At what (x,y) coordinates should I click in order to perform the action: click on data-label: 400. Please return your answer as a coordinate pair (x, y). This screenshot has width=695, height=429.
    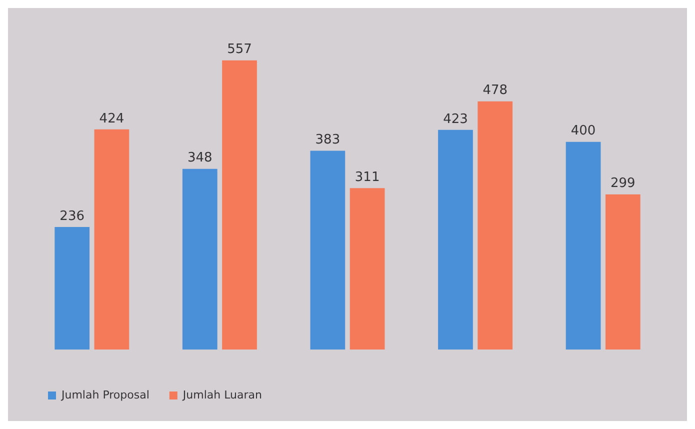
    Looking at the image, I should click on (583, 131).